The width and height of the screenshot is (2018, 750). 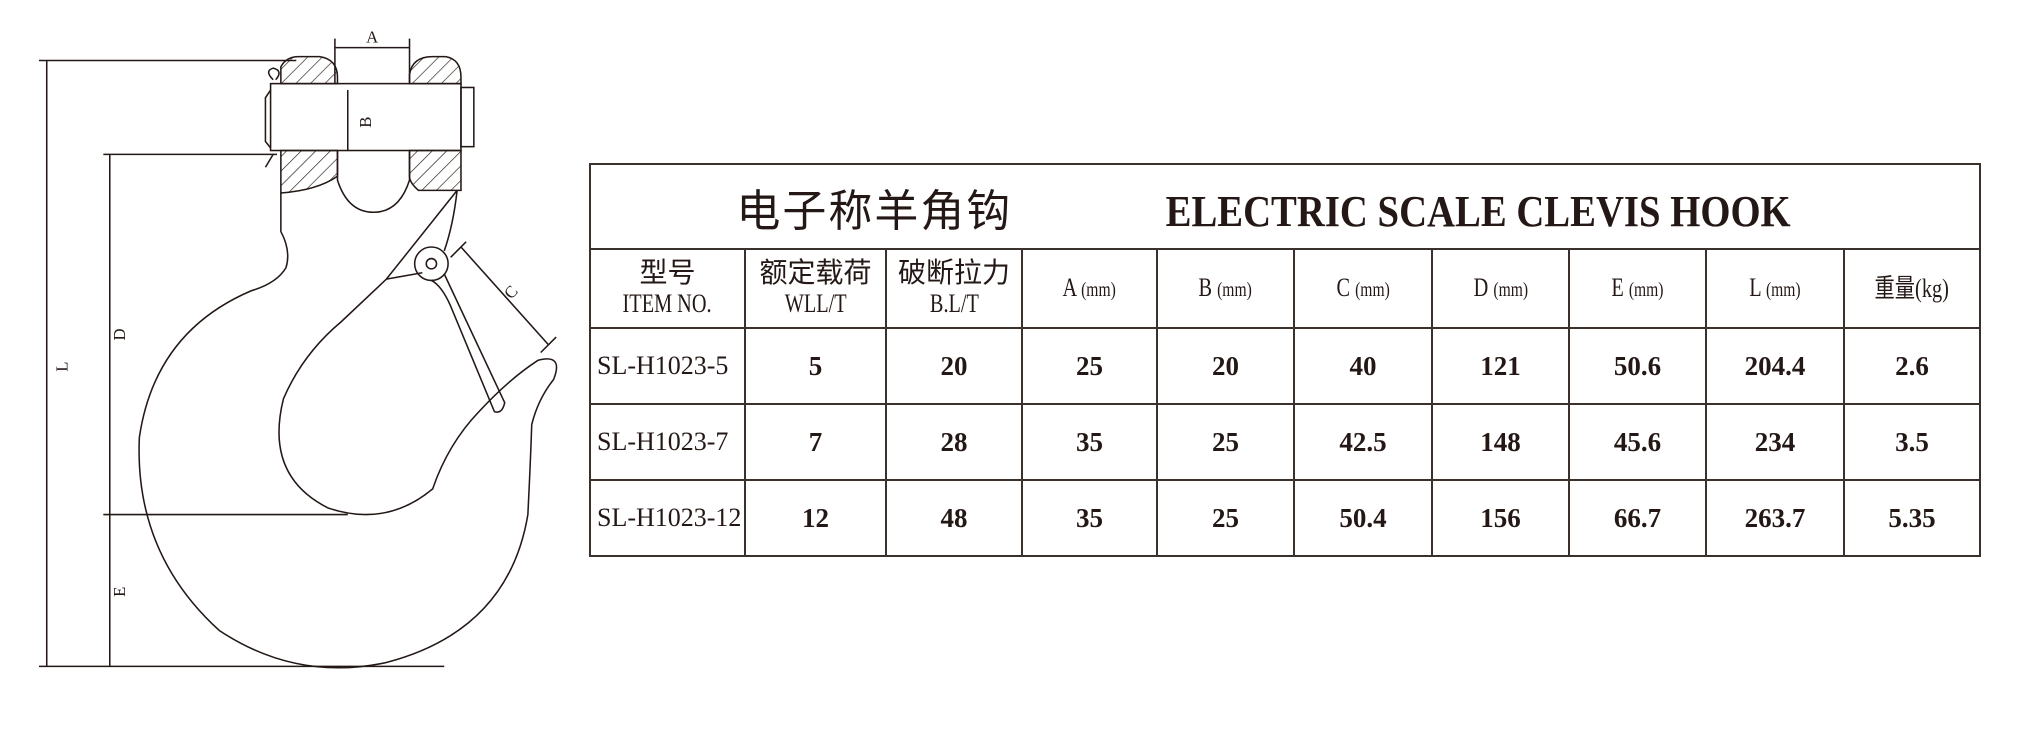 What do you see at coordinates (815, 366) in the screenshot?
I see `cell-wll: 5` at bounding box center [815, 366].